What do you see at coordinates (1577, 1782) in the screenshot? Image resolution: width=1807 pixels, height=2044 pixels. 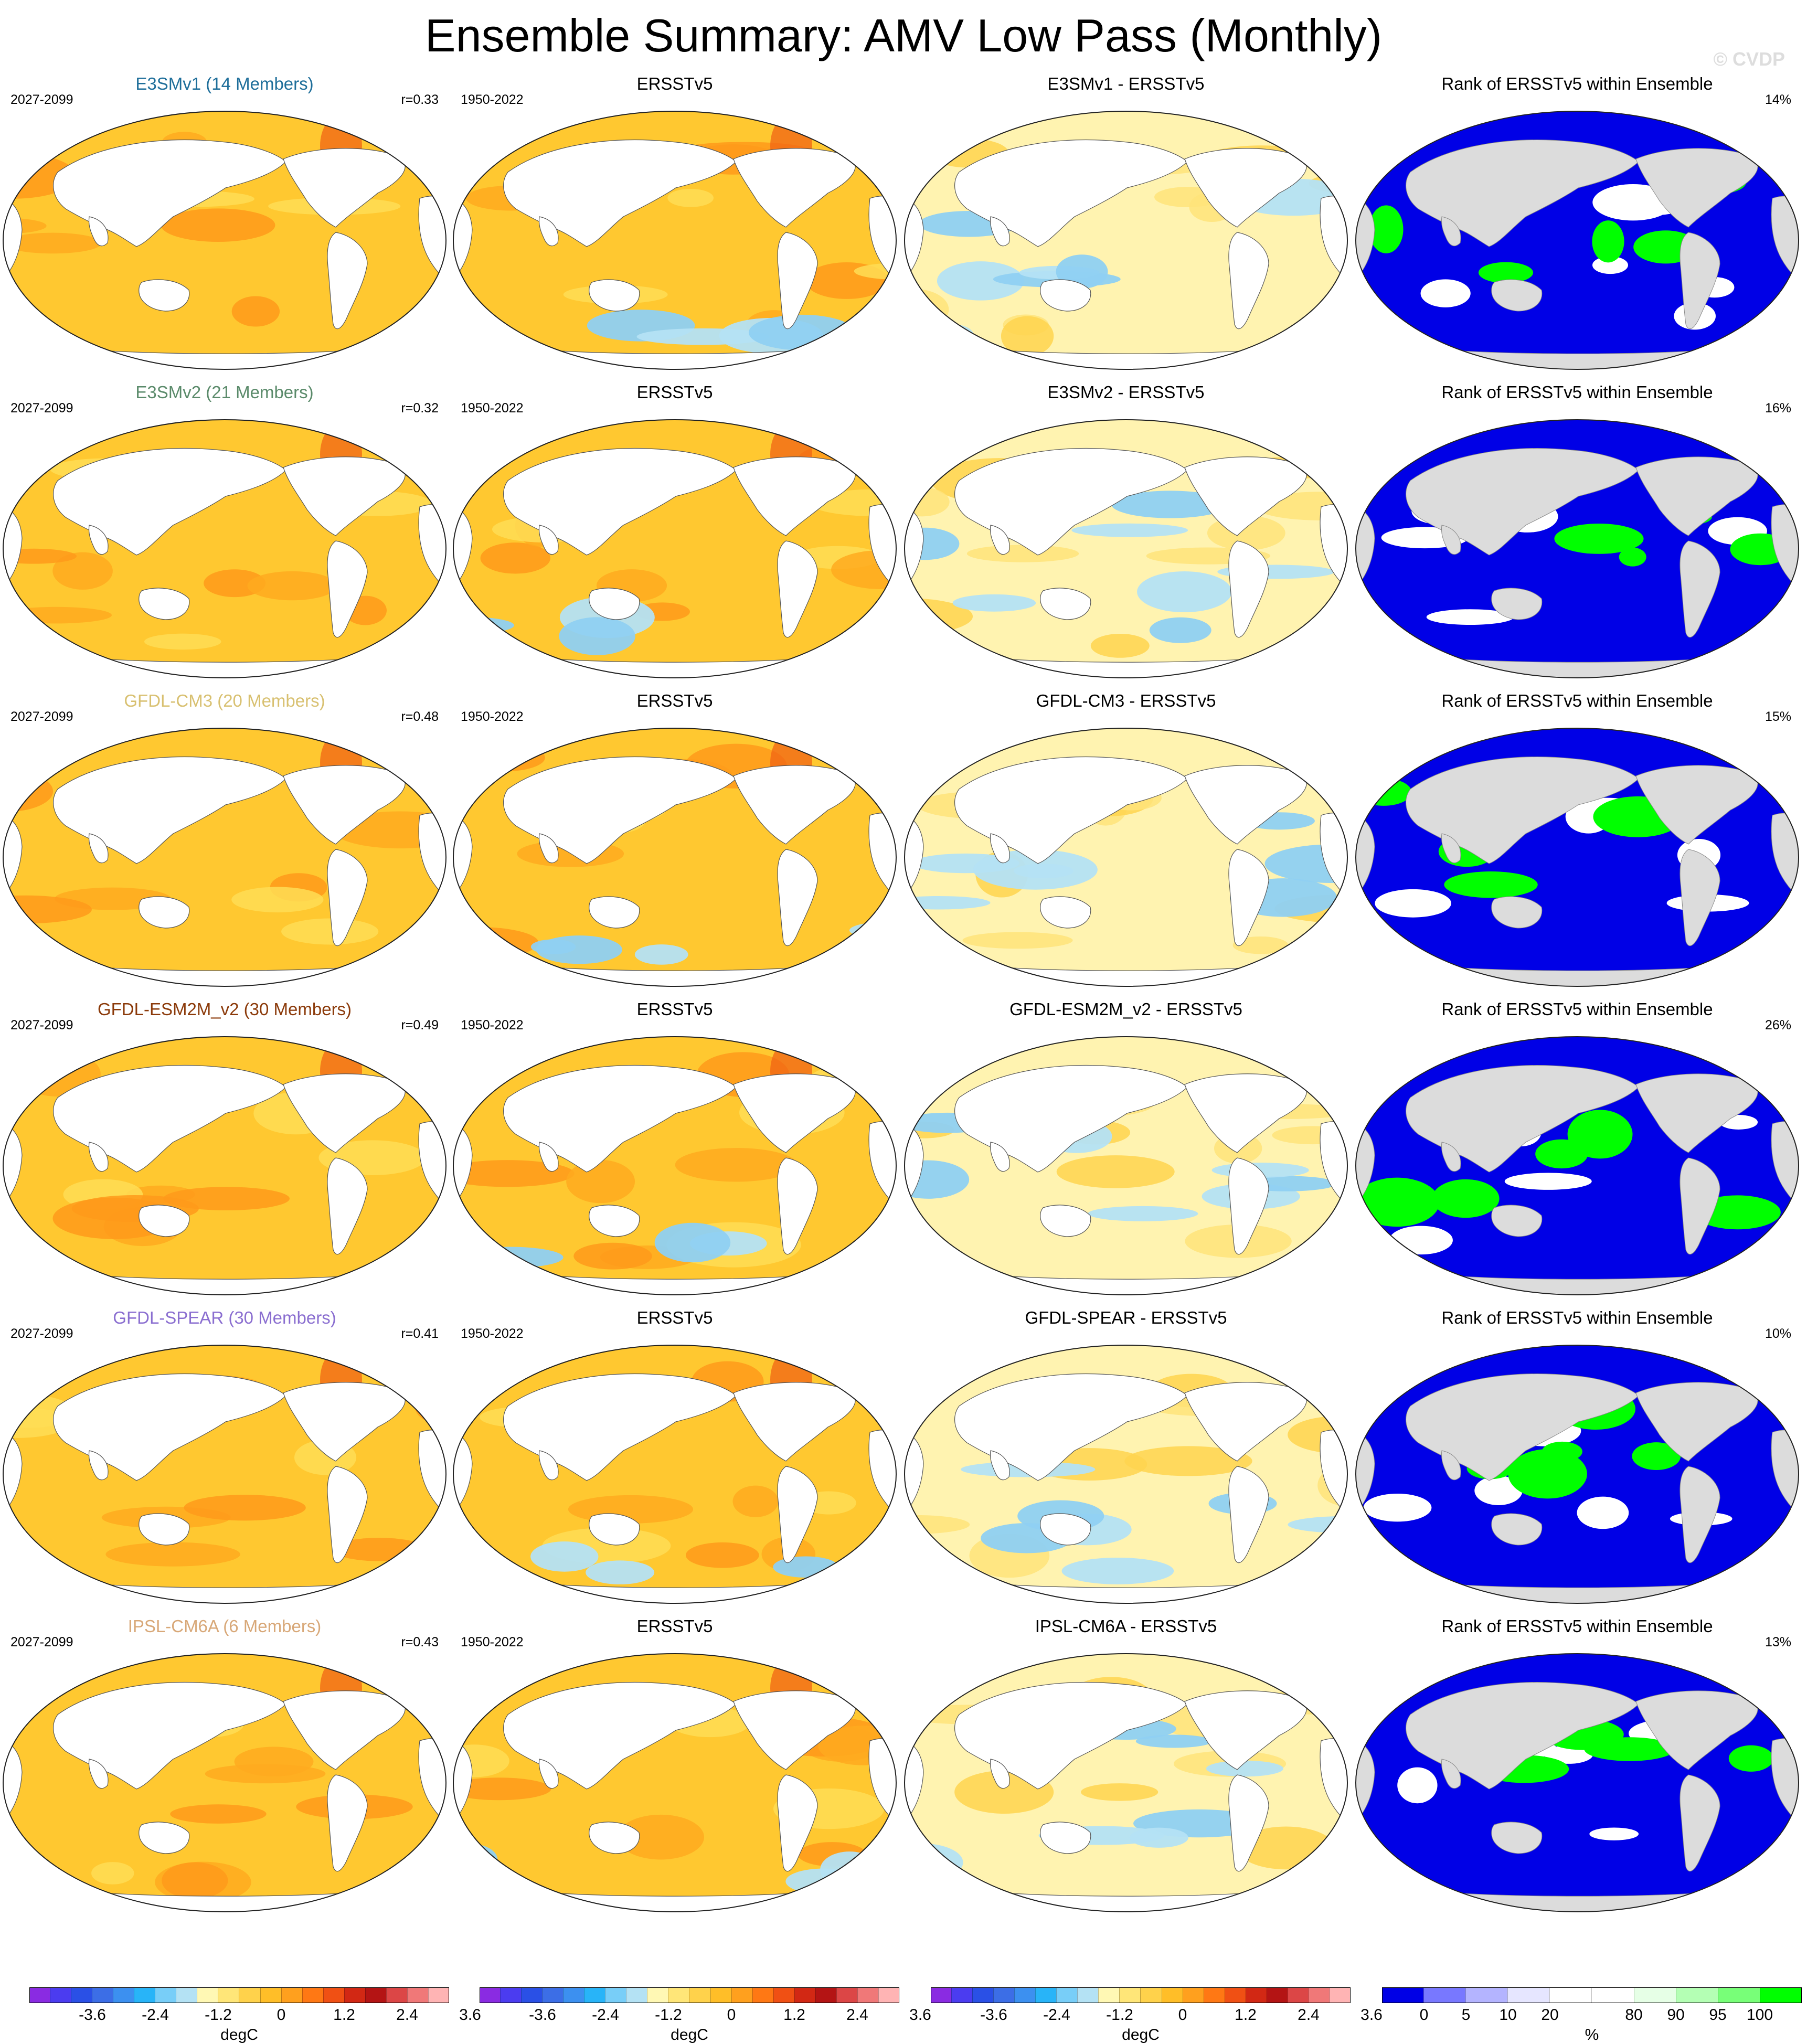 I see `rank-map` at bounding box center [1577, 1782].